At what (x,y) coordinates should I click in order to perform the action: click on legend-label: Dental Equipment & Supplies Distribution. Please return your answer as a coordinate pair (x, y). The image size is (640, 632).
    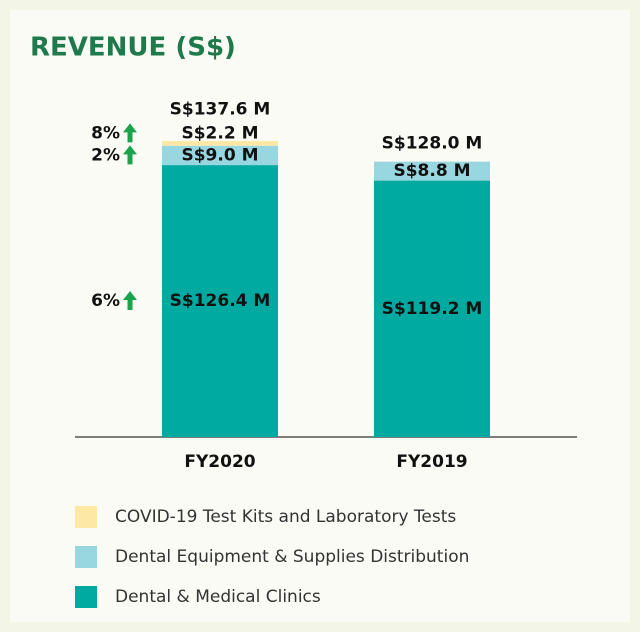
    Looking at the image, I should click on (292, 557).